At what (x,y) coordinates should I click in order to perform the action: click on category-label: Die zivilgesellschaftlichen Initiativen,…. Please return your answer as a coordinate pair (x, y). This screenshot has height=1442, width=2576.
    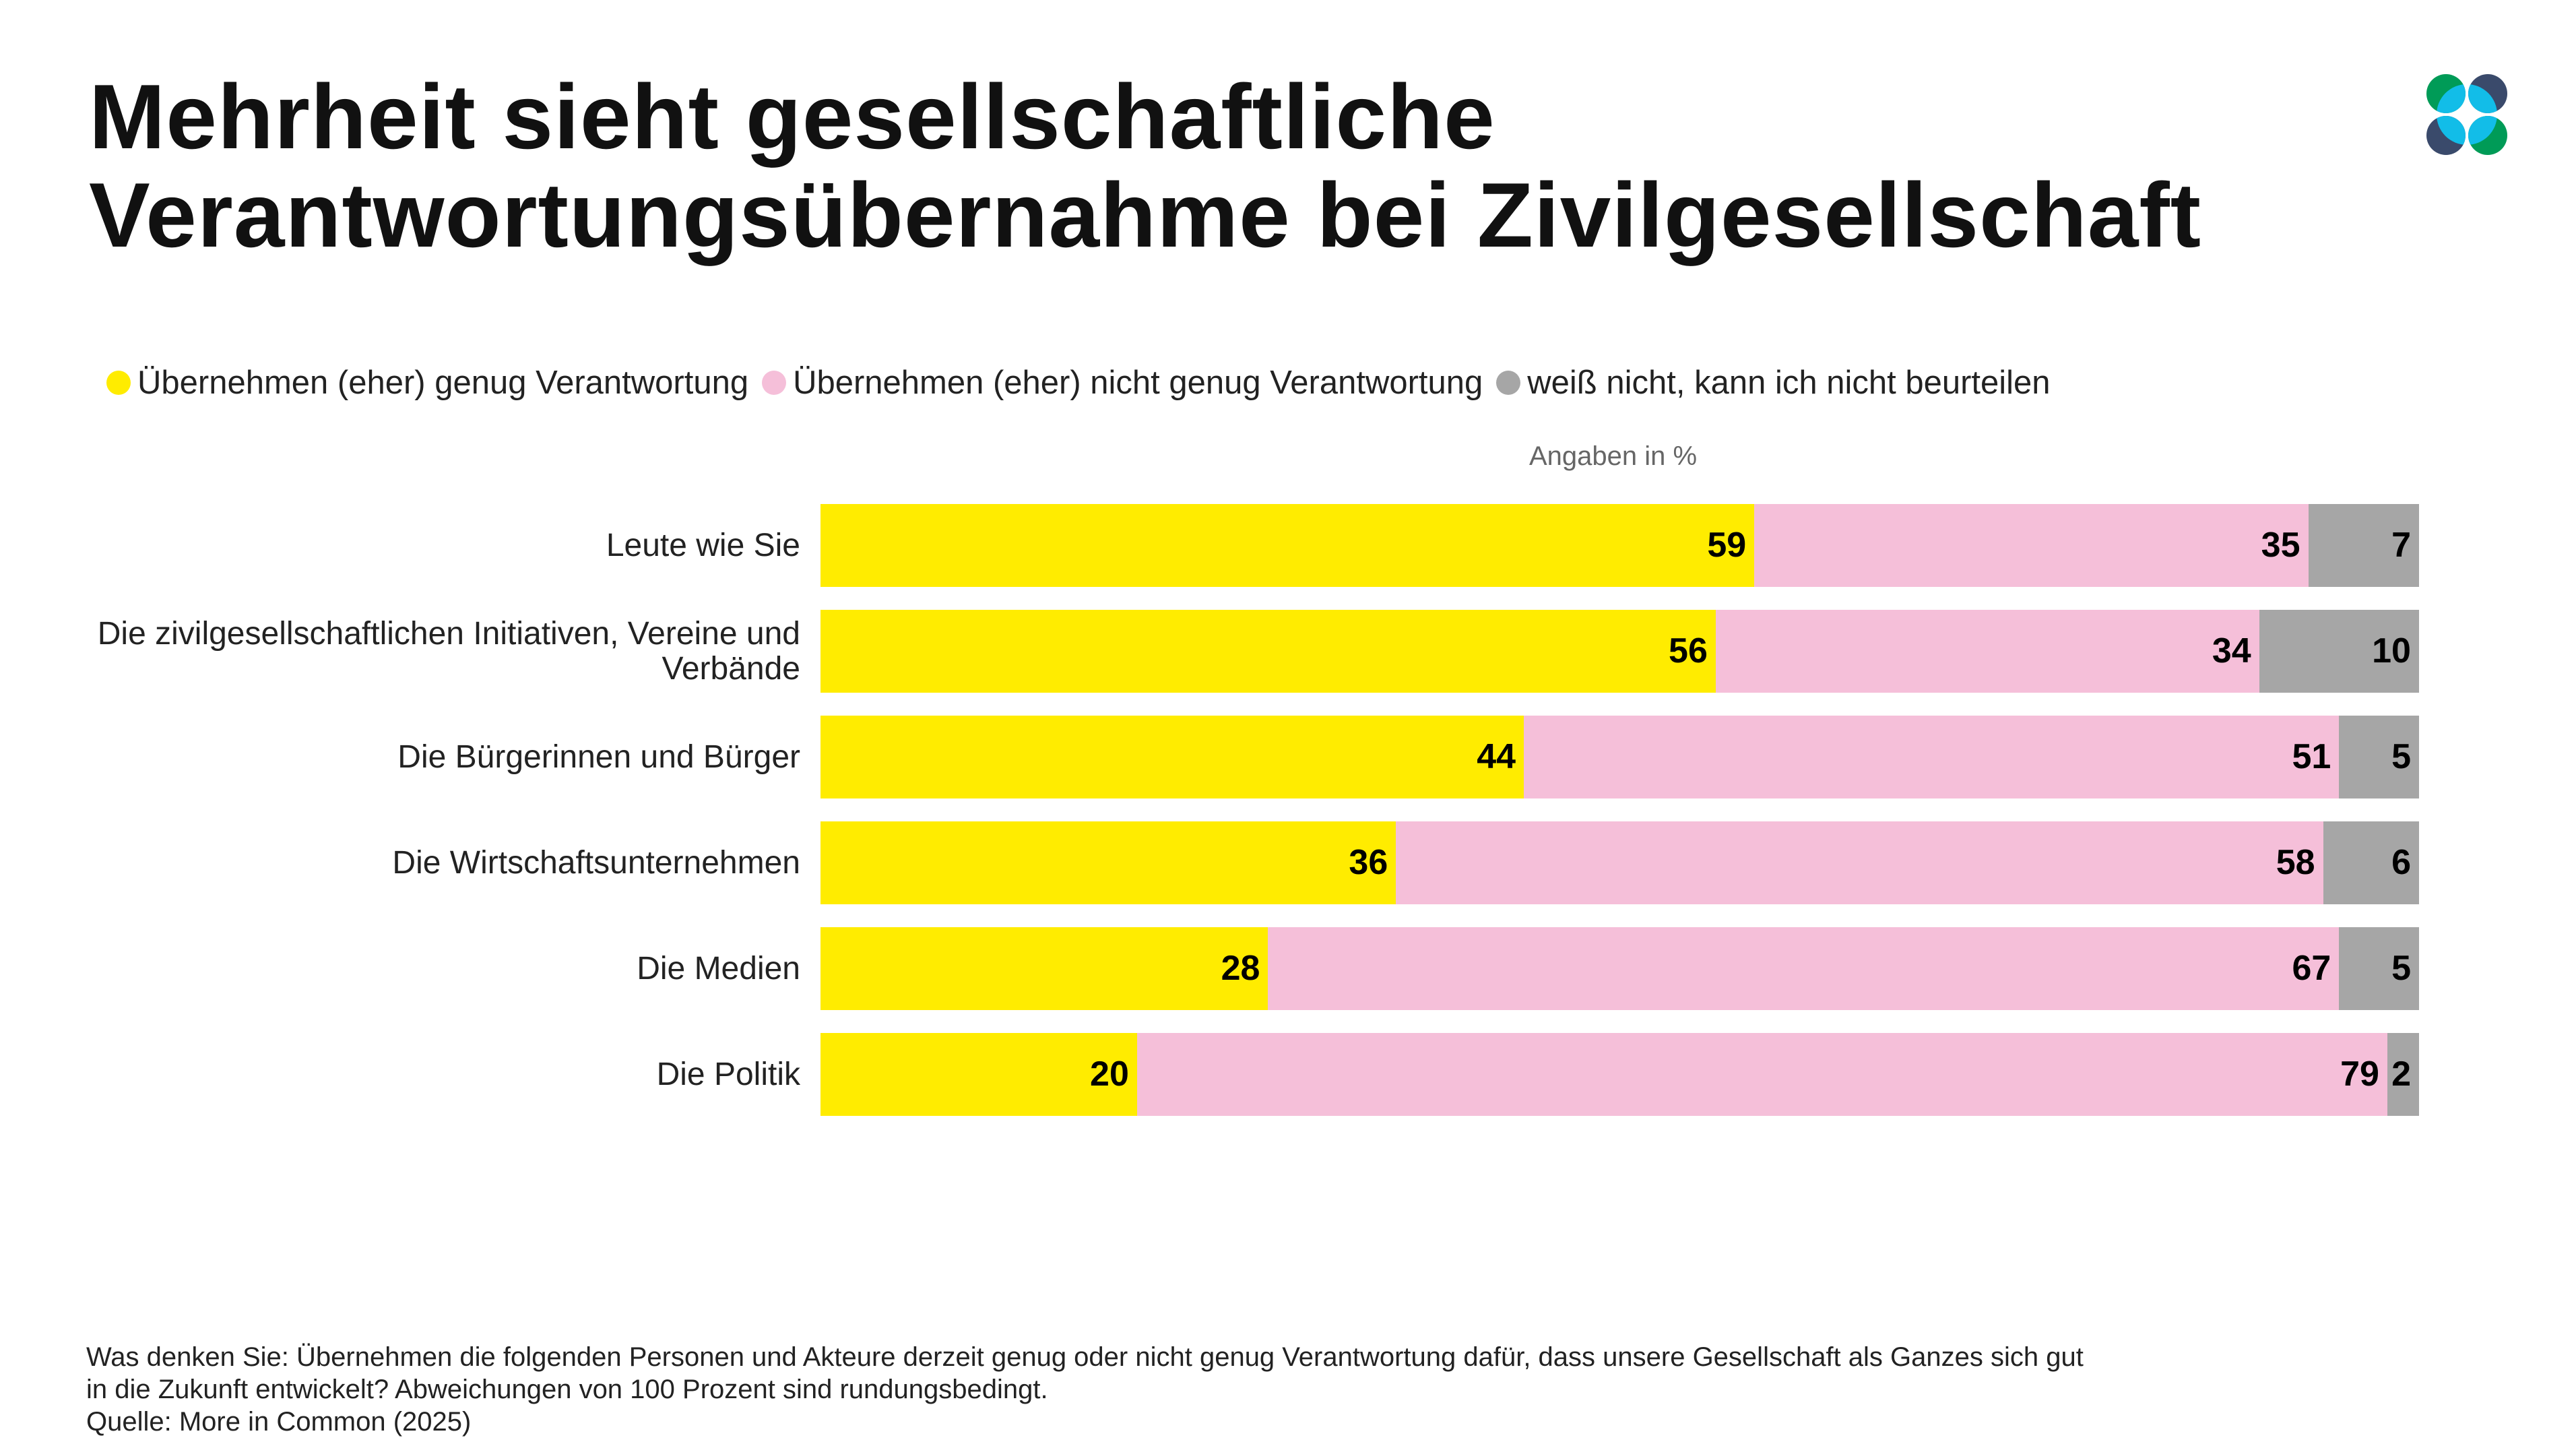
    Looking at the image, I should click on (449, 651).